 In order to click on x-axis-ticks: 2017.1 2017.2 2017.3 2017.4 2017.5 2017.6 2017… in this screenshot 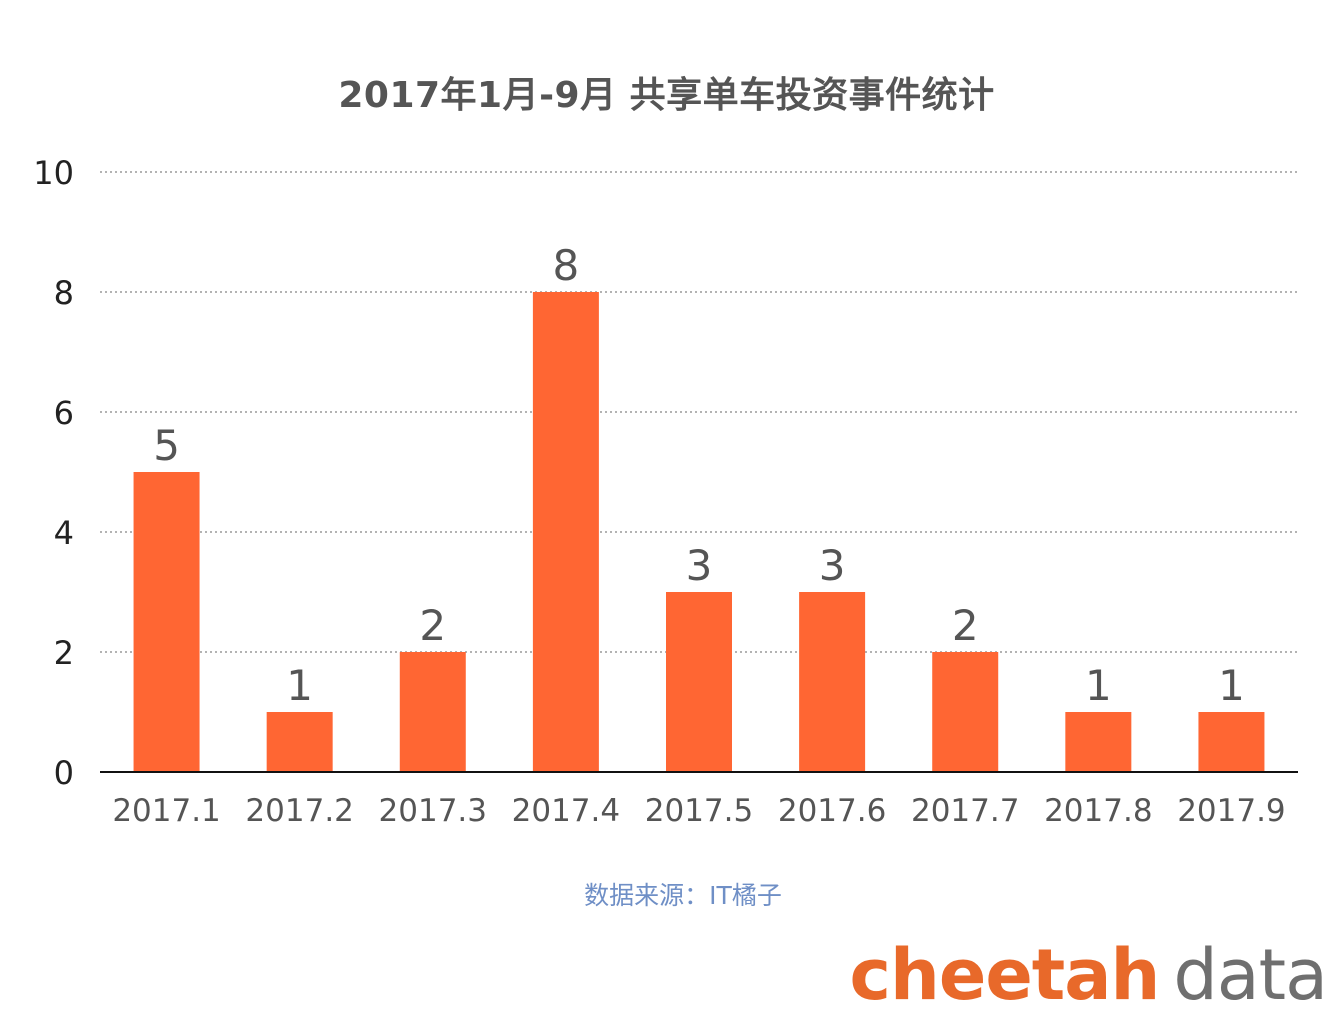, I will do `click(698, 811)`.